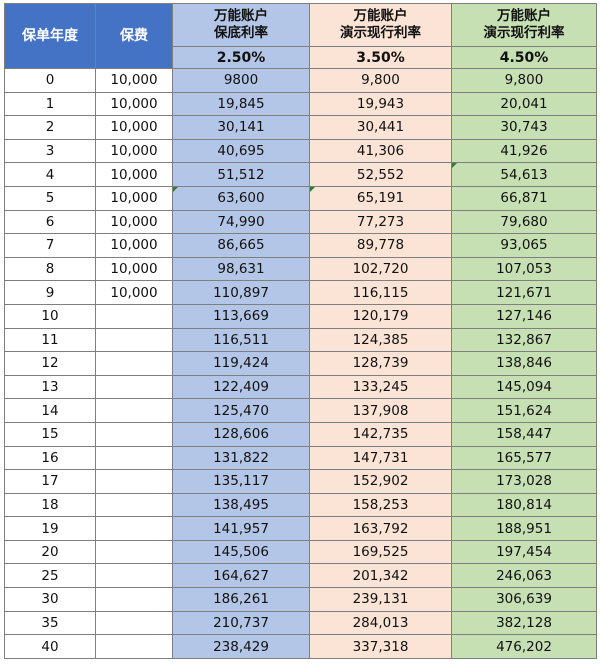 Image resolution: width=600 pixels, height=666 pixels. What do you see at coordinates (380, 363) in the screenshot?
I see `demo-mid-value-cell: 128,739` at bounding box center [380, 363].